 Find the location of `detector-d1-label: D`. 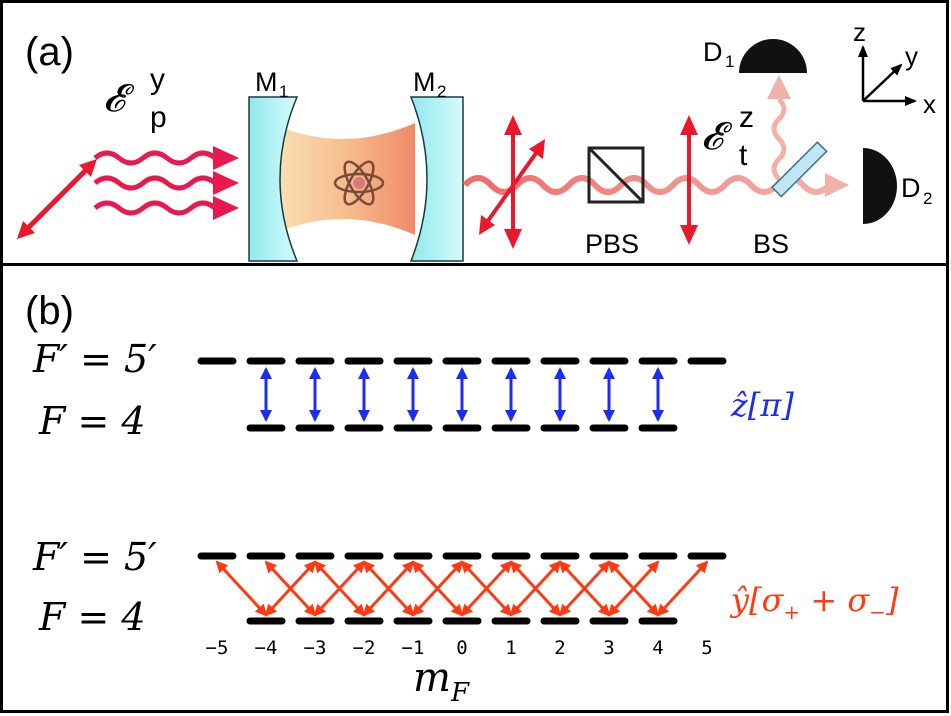

detector-d1-label: D is located at coordinates (713, 52).